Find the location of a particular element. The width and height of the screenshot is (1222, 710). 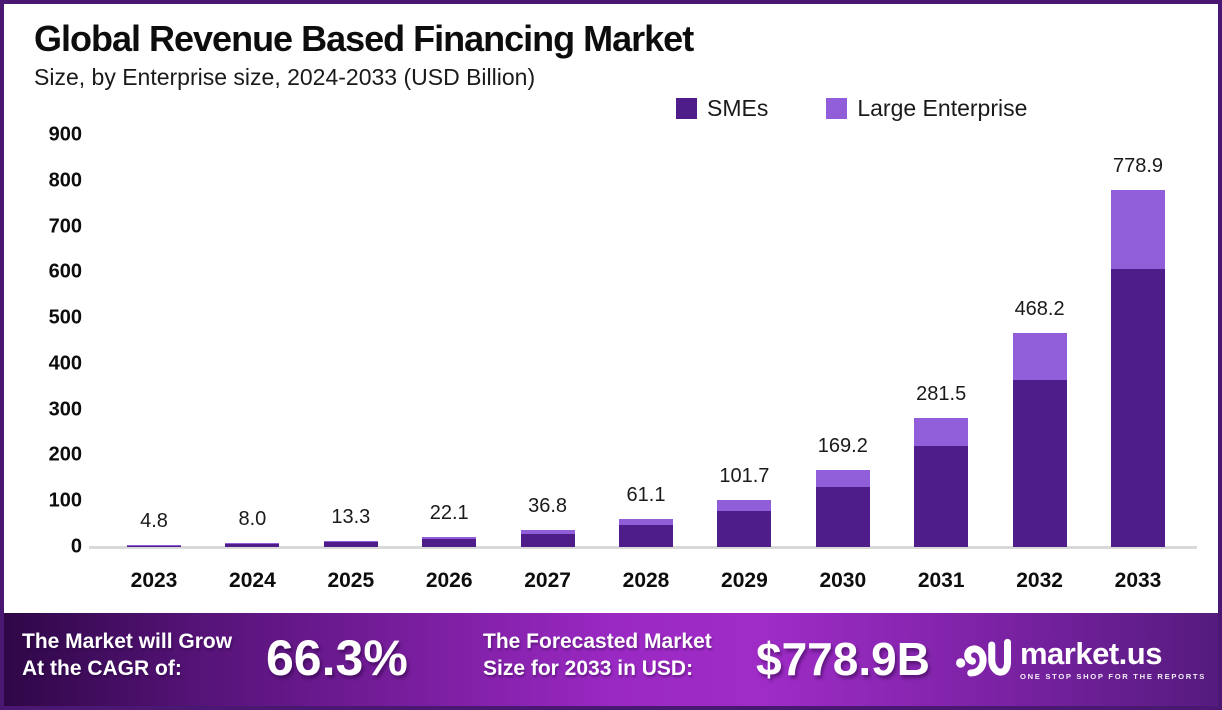

bar-total-label-2030: 169.2 is located at coordinates (842, 445).